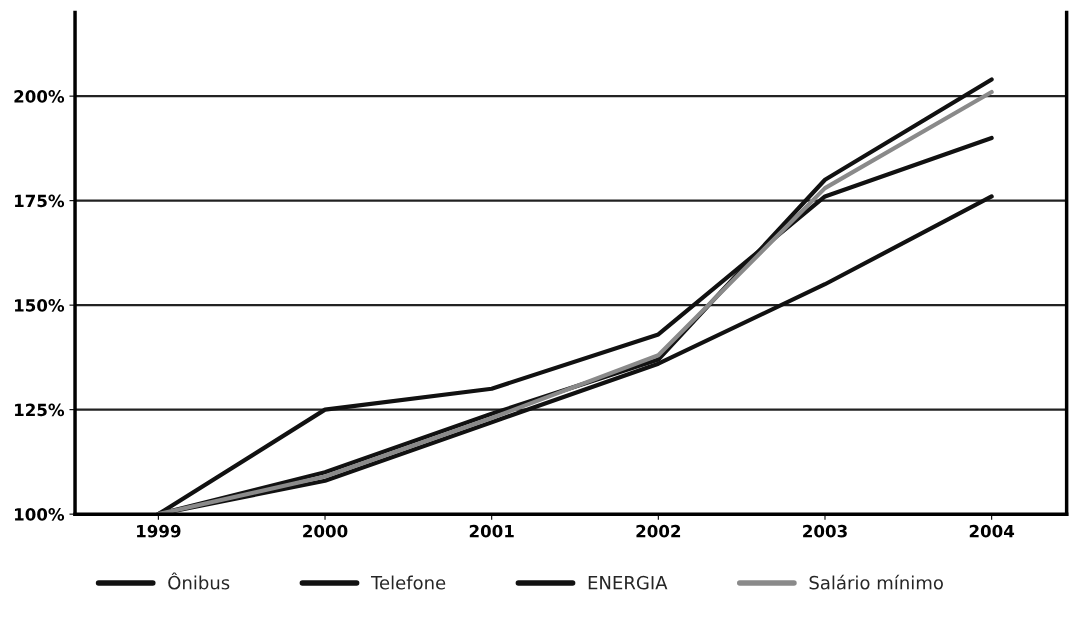  What do you see at coordinates (658, 531) in the screenshot?
I see `x-tick-label: 2002` at bounding box center [658, 531].